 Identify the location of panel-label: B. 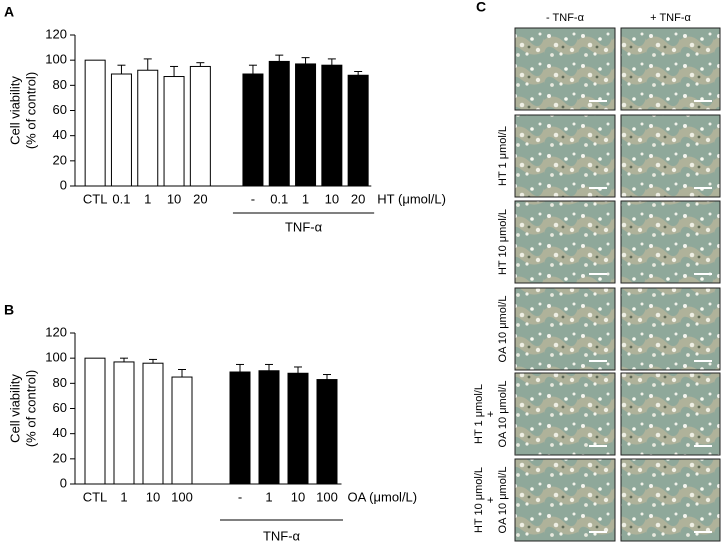
(9, 310).